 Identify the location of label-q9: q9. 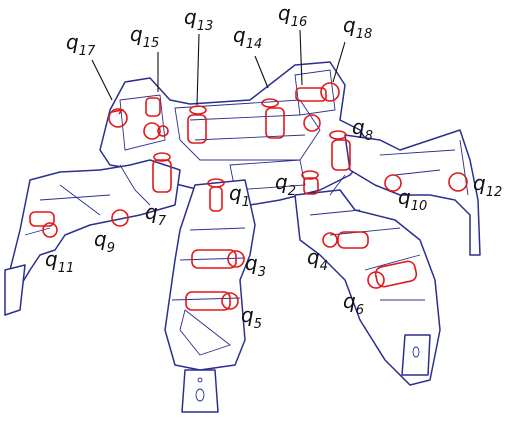
(104, 241).